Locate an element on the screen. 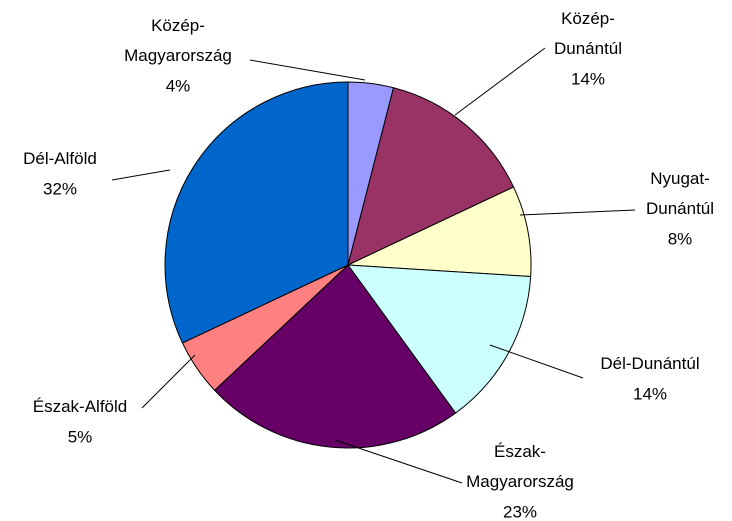 The width and height of the screenshot is (732, 521). value-label: 32% is located at coordinates (60, 188).